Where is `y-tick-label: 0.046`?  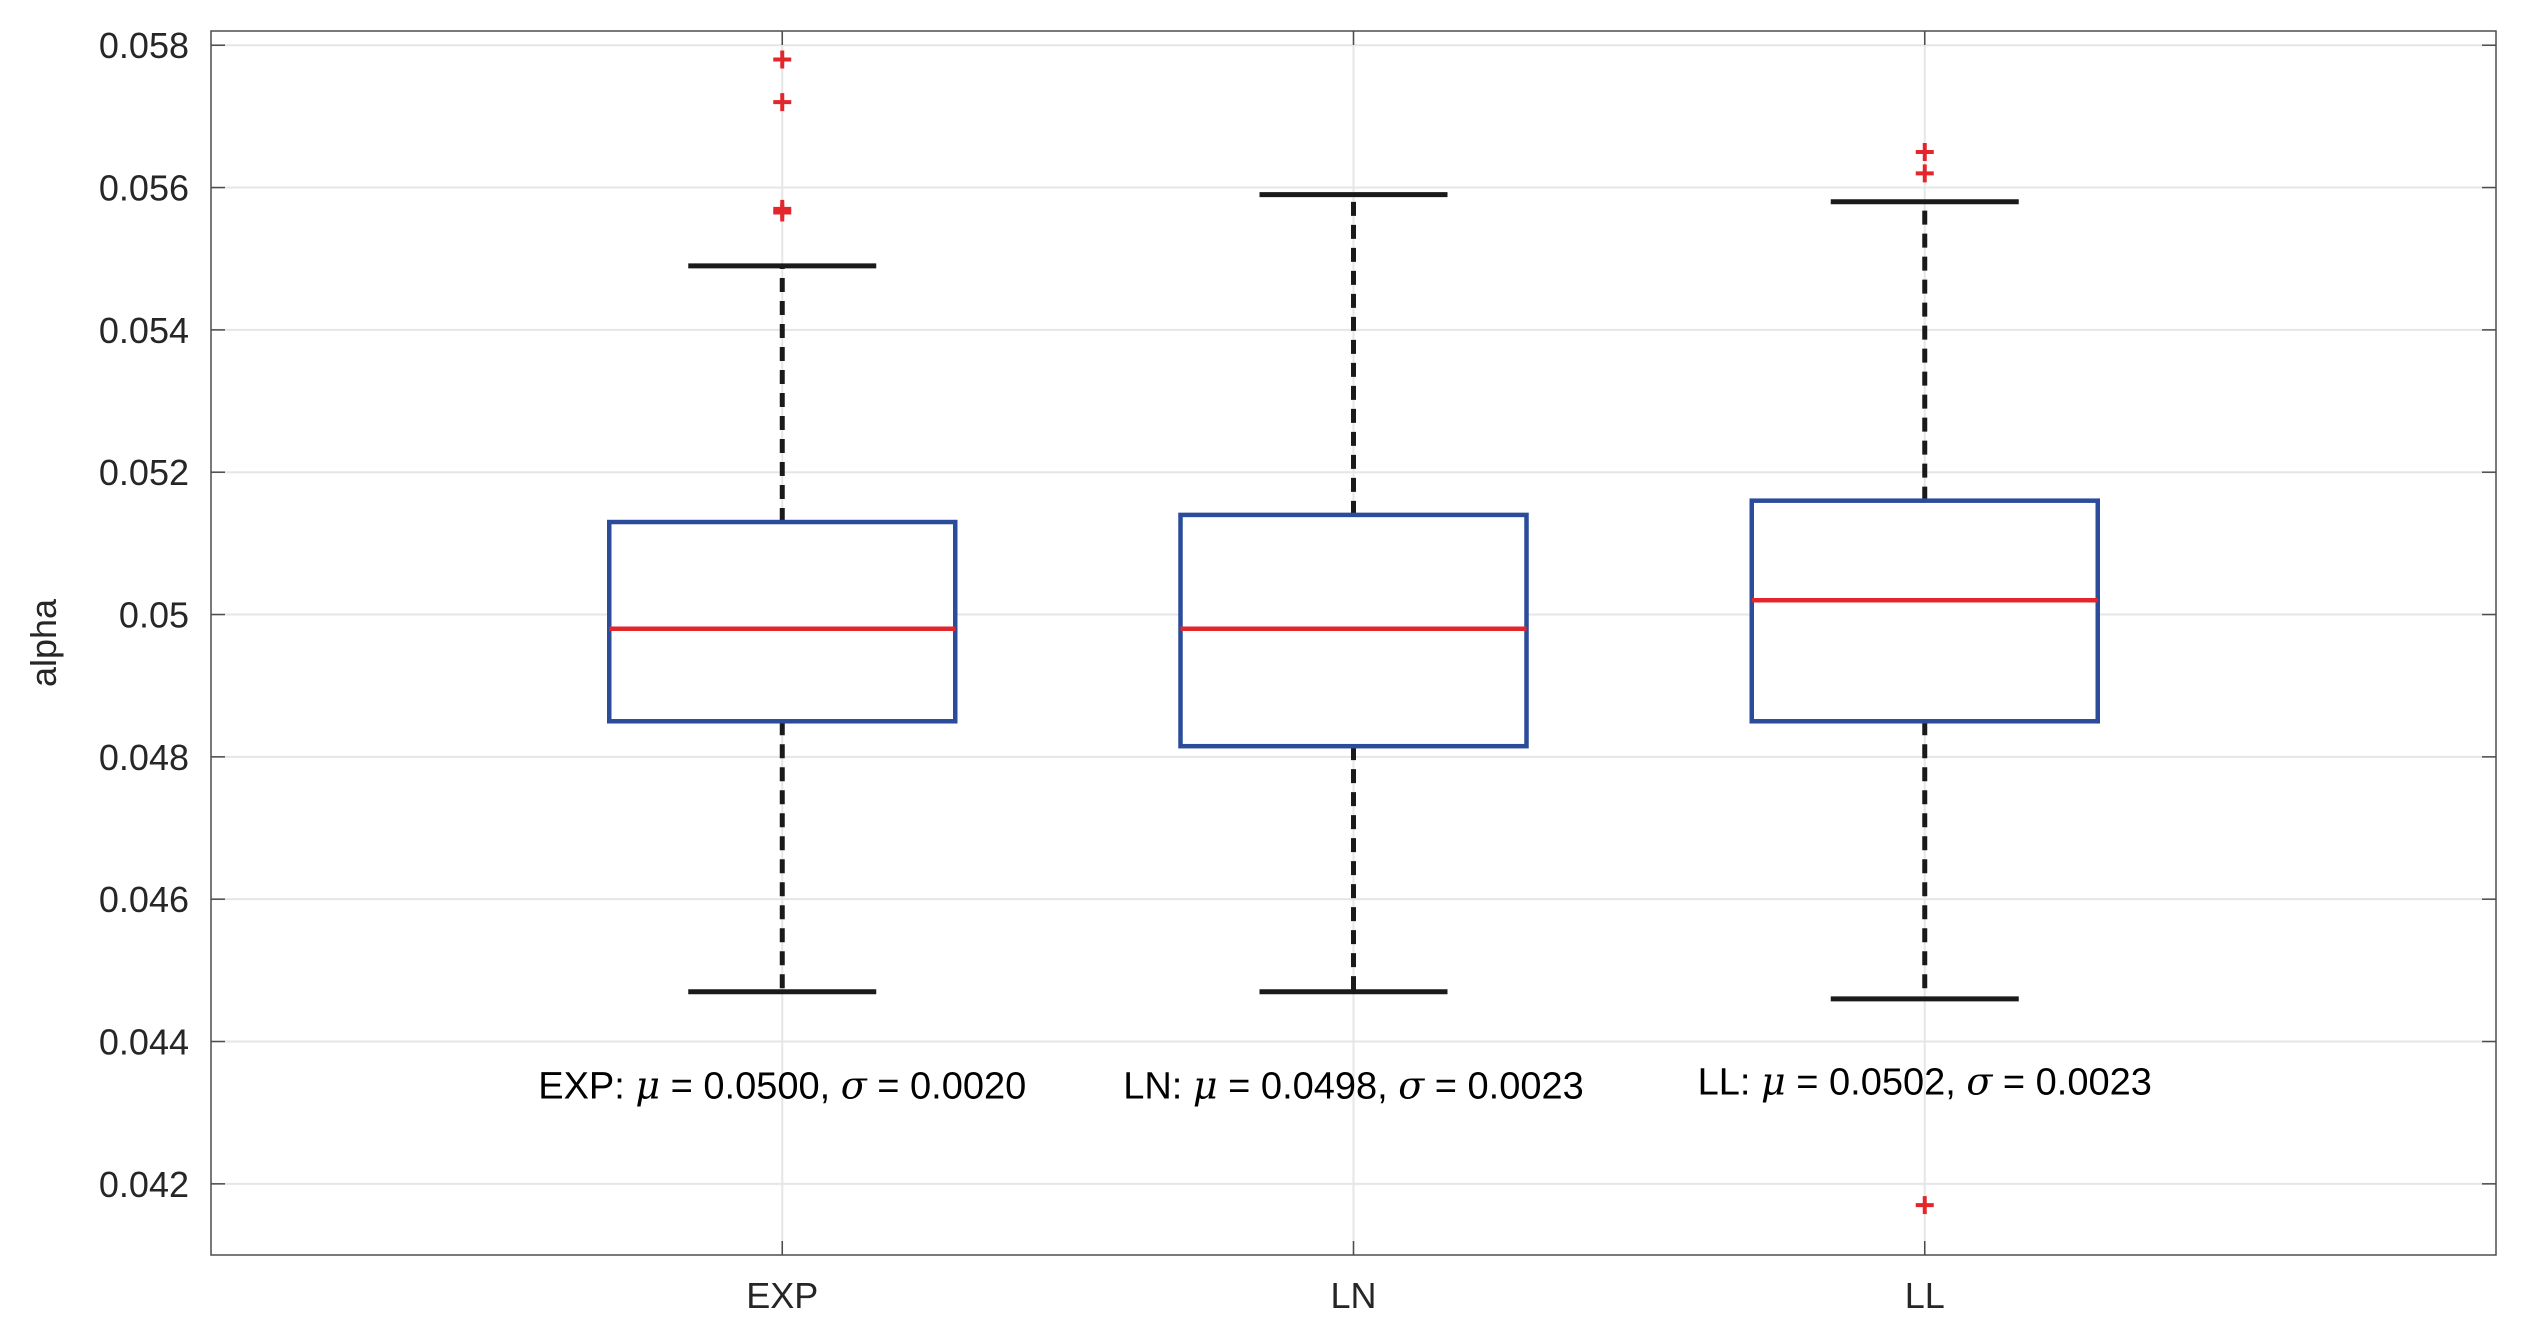 y-tick-label: 0.046 is located at coordinates (144, 899).